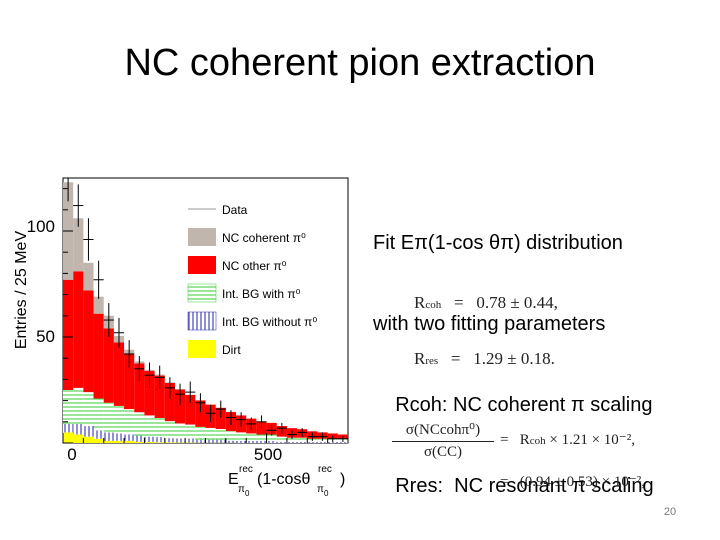 This screenshot has width=720, height=540. What do you see at coordinates (269, 322) in the screenshot?
I see `svg-text: Int. BG without π⁰` at bounding box center [269, 322].